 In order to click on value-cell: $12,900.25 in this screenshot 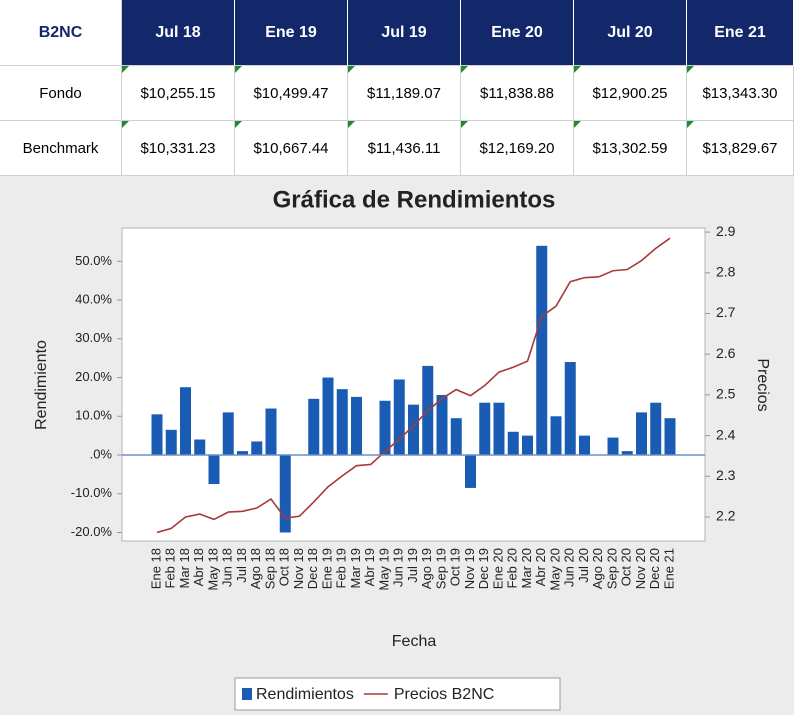, I will do `click(630, 93)`.